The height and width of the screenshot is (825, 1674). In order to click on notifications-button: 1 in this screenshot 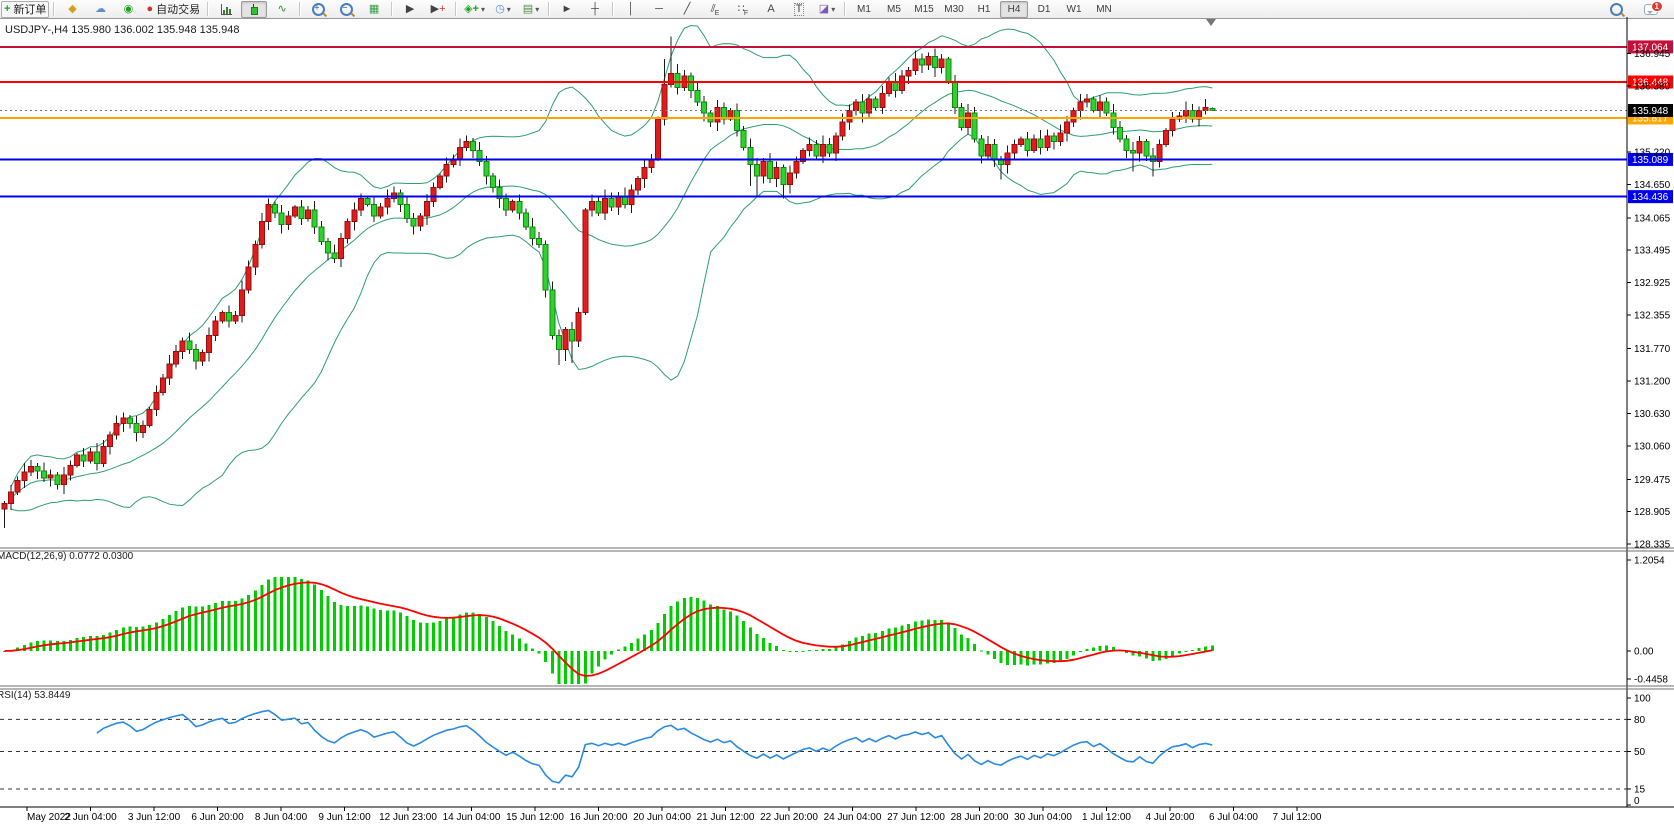, I will do `click(1651, 9)`.